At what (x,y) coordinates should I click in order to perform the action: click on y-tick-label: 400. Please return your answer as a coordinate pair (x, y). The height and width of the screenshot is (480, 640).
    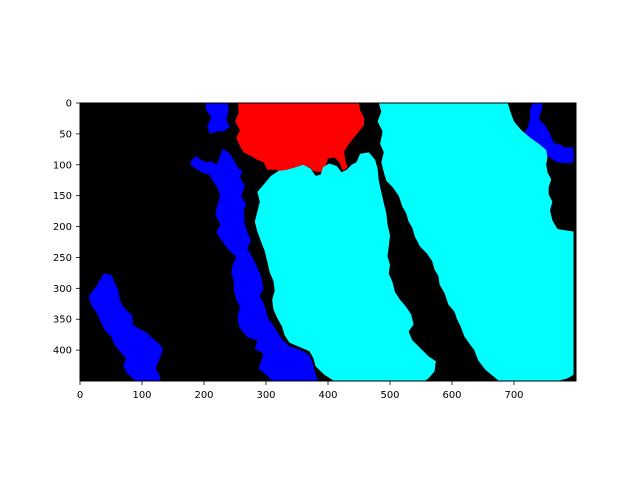
    Looking at the image, I should click on (62, 351).